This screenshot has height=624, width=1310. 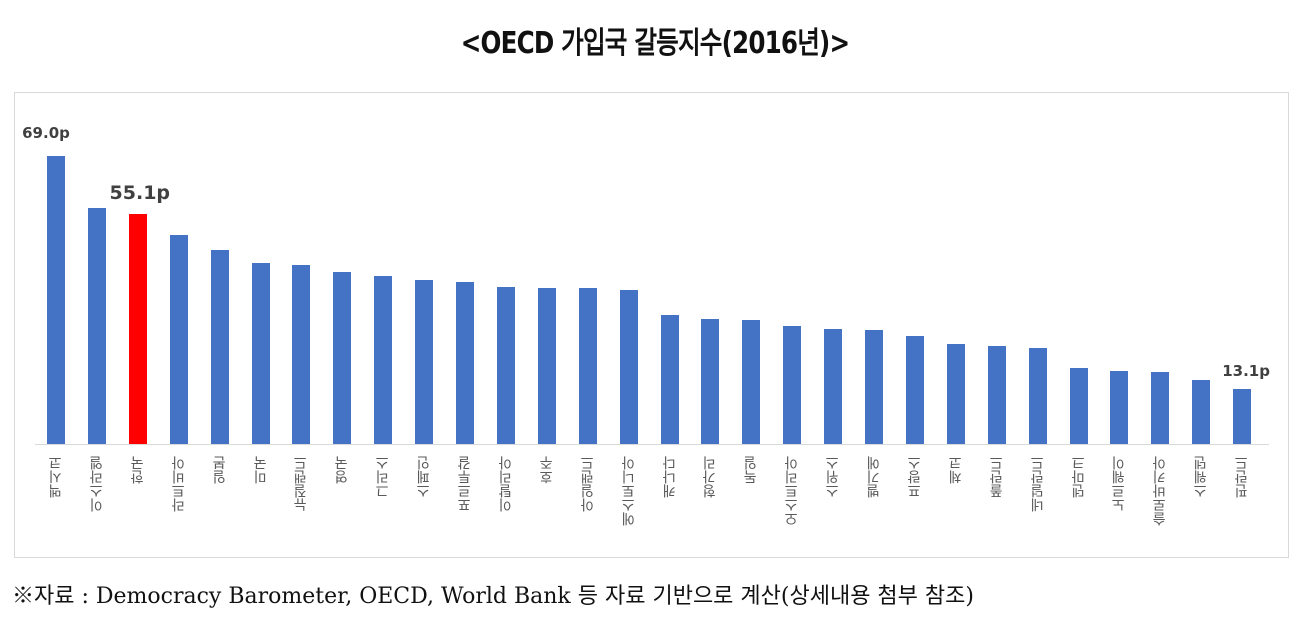 What do you see at coordinates (1119, 484) in the screenshot?
I see `x-tick-label: 노르웨이` at bounding box center [1119, 484].